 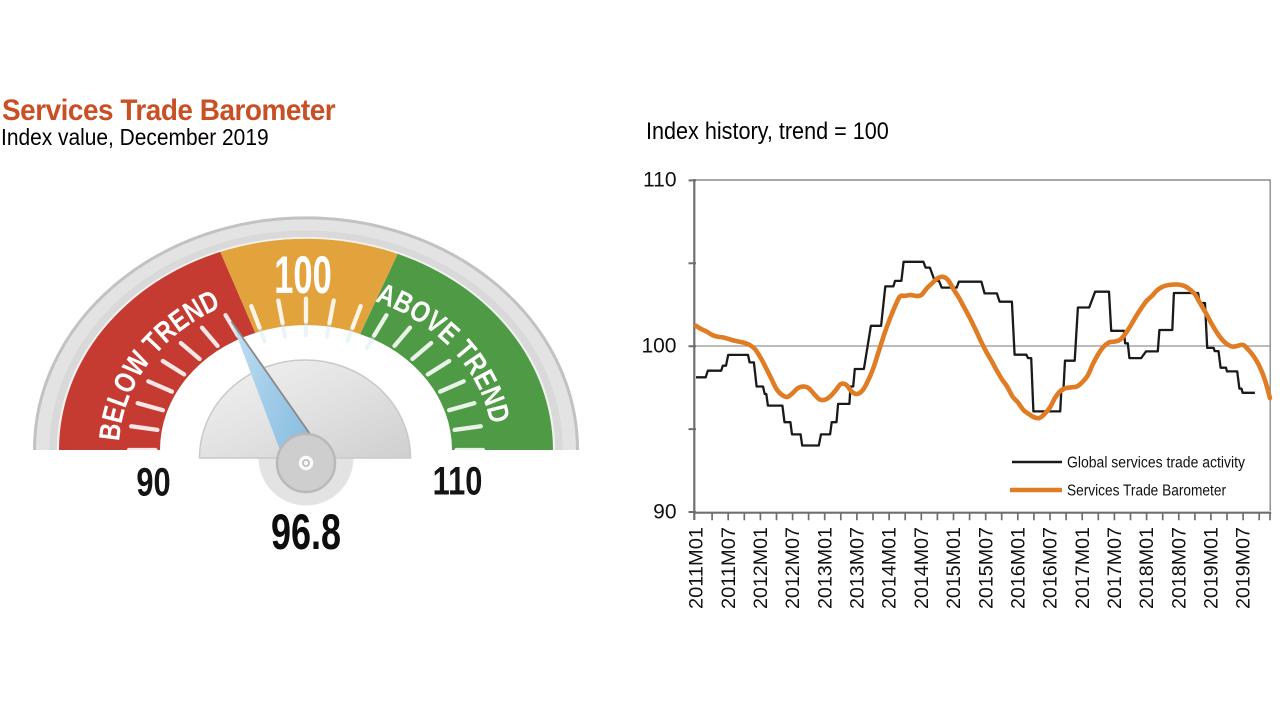 I want to click on svg-text: 2013M07, so click(x=858, y=568).